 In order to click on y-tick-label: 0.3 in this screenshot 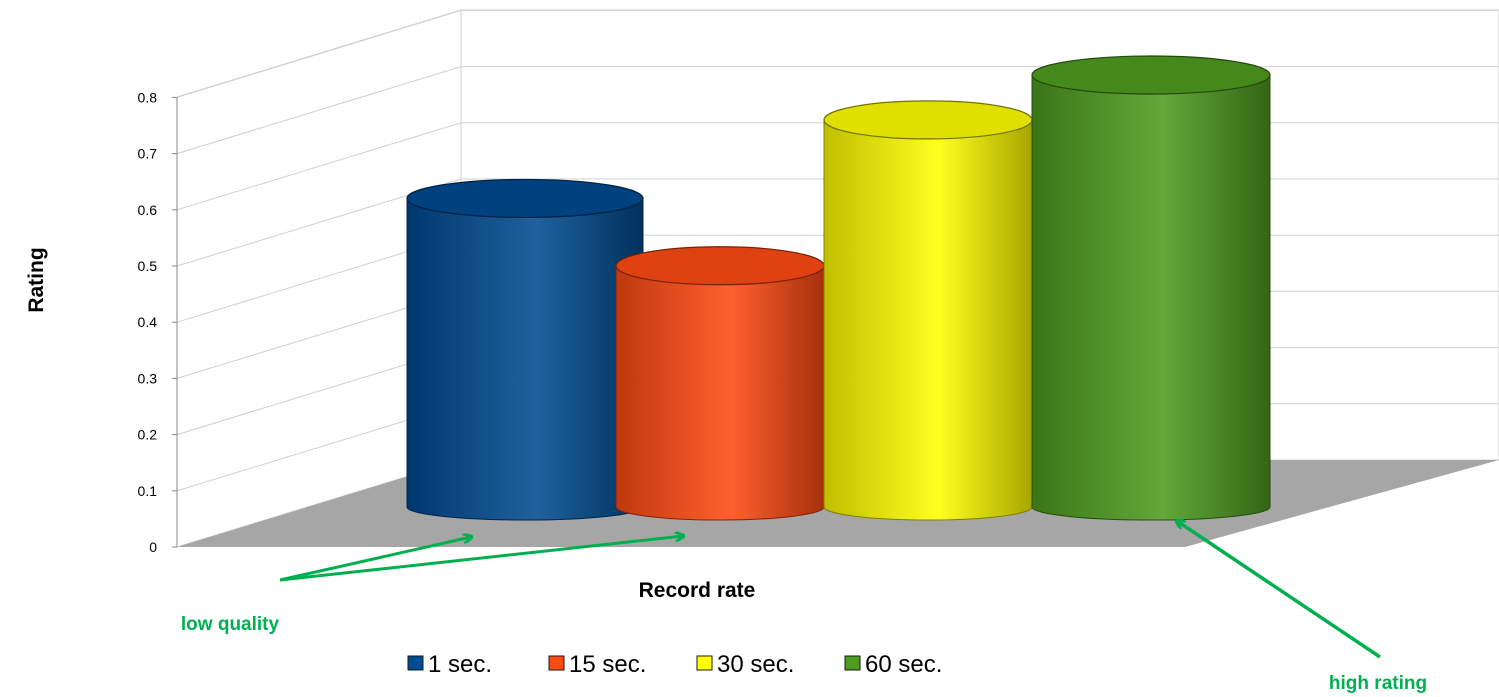, I will do `click(148, 378)`.